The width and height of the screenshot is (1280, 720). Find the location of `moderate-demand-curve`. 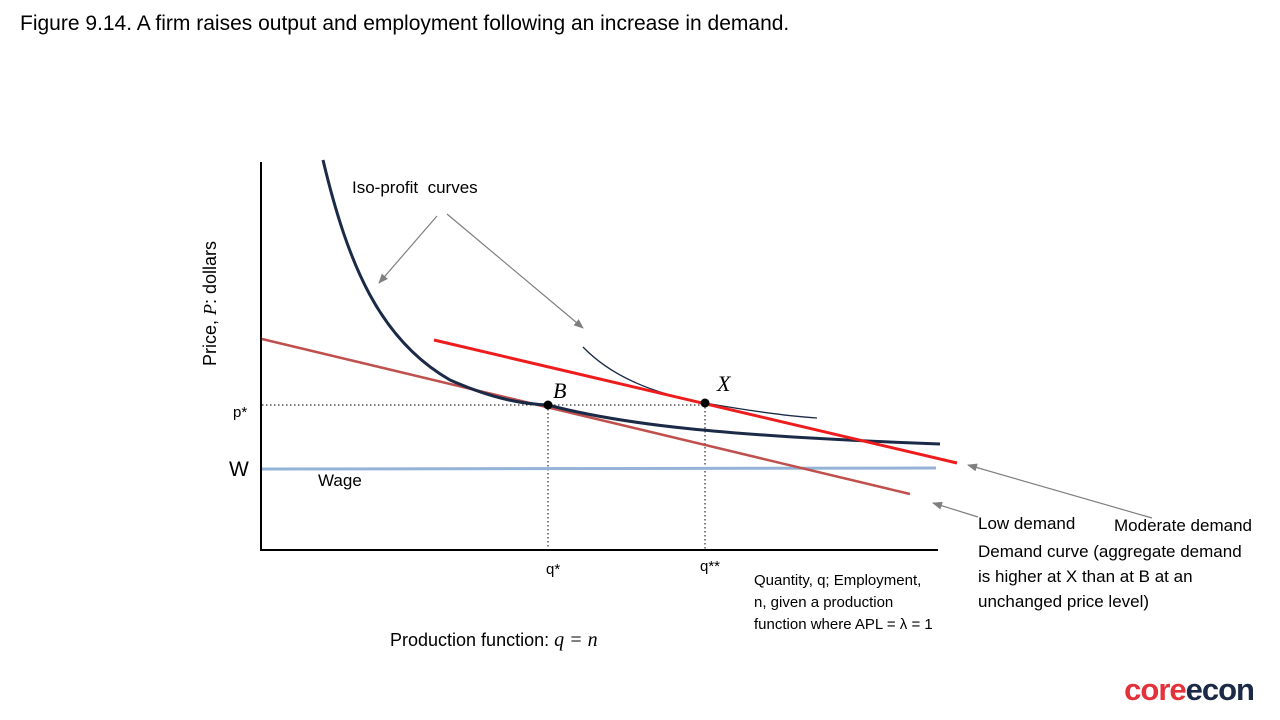

moderate-demand-curve is located at coordinates (695, 401).